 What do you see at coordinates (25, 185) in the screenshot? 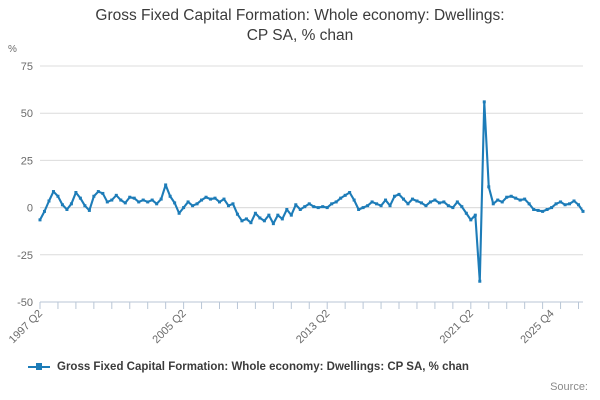
I see `y-axis-tick-labels: 75 50 25 0 -25 -50` at bounding box center [25, 185].